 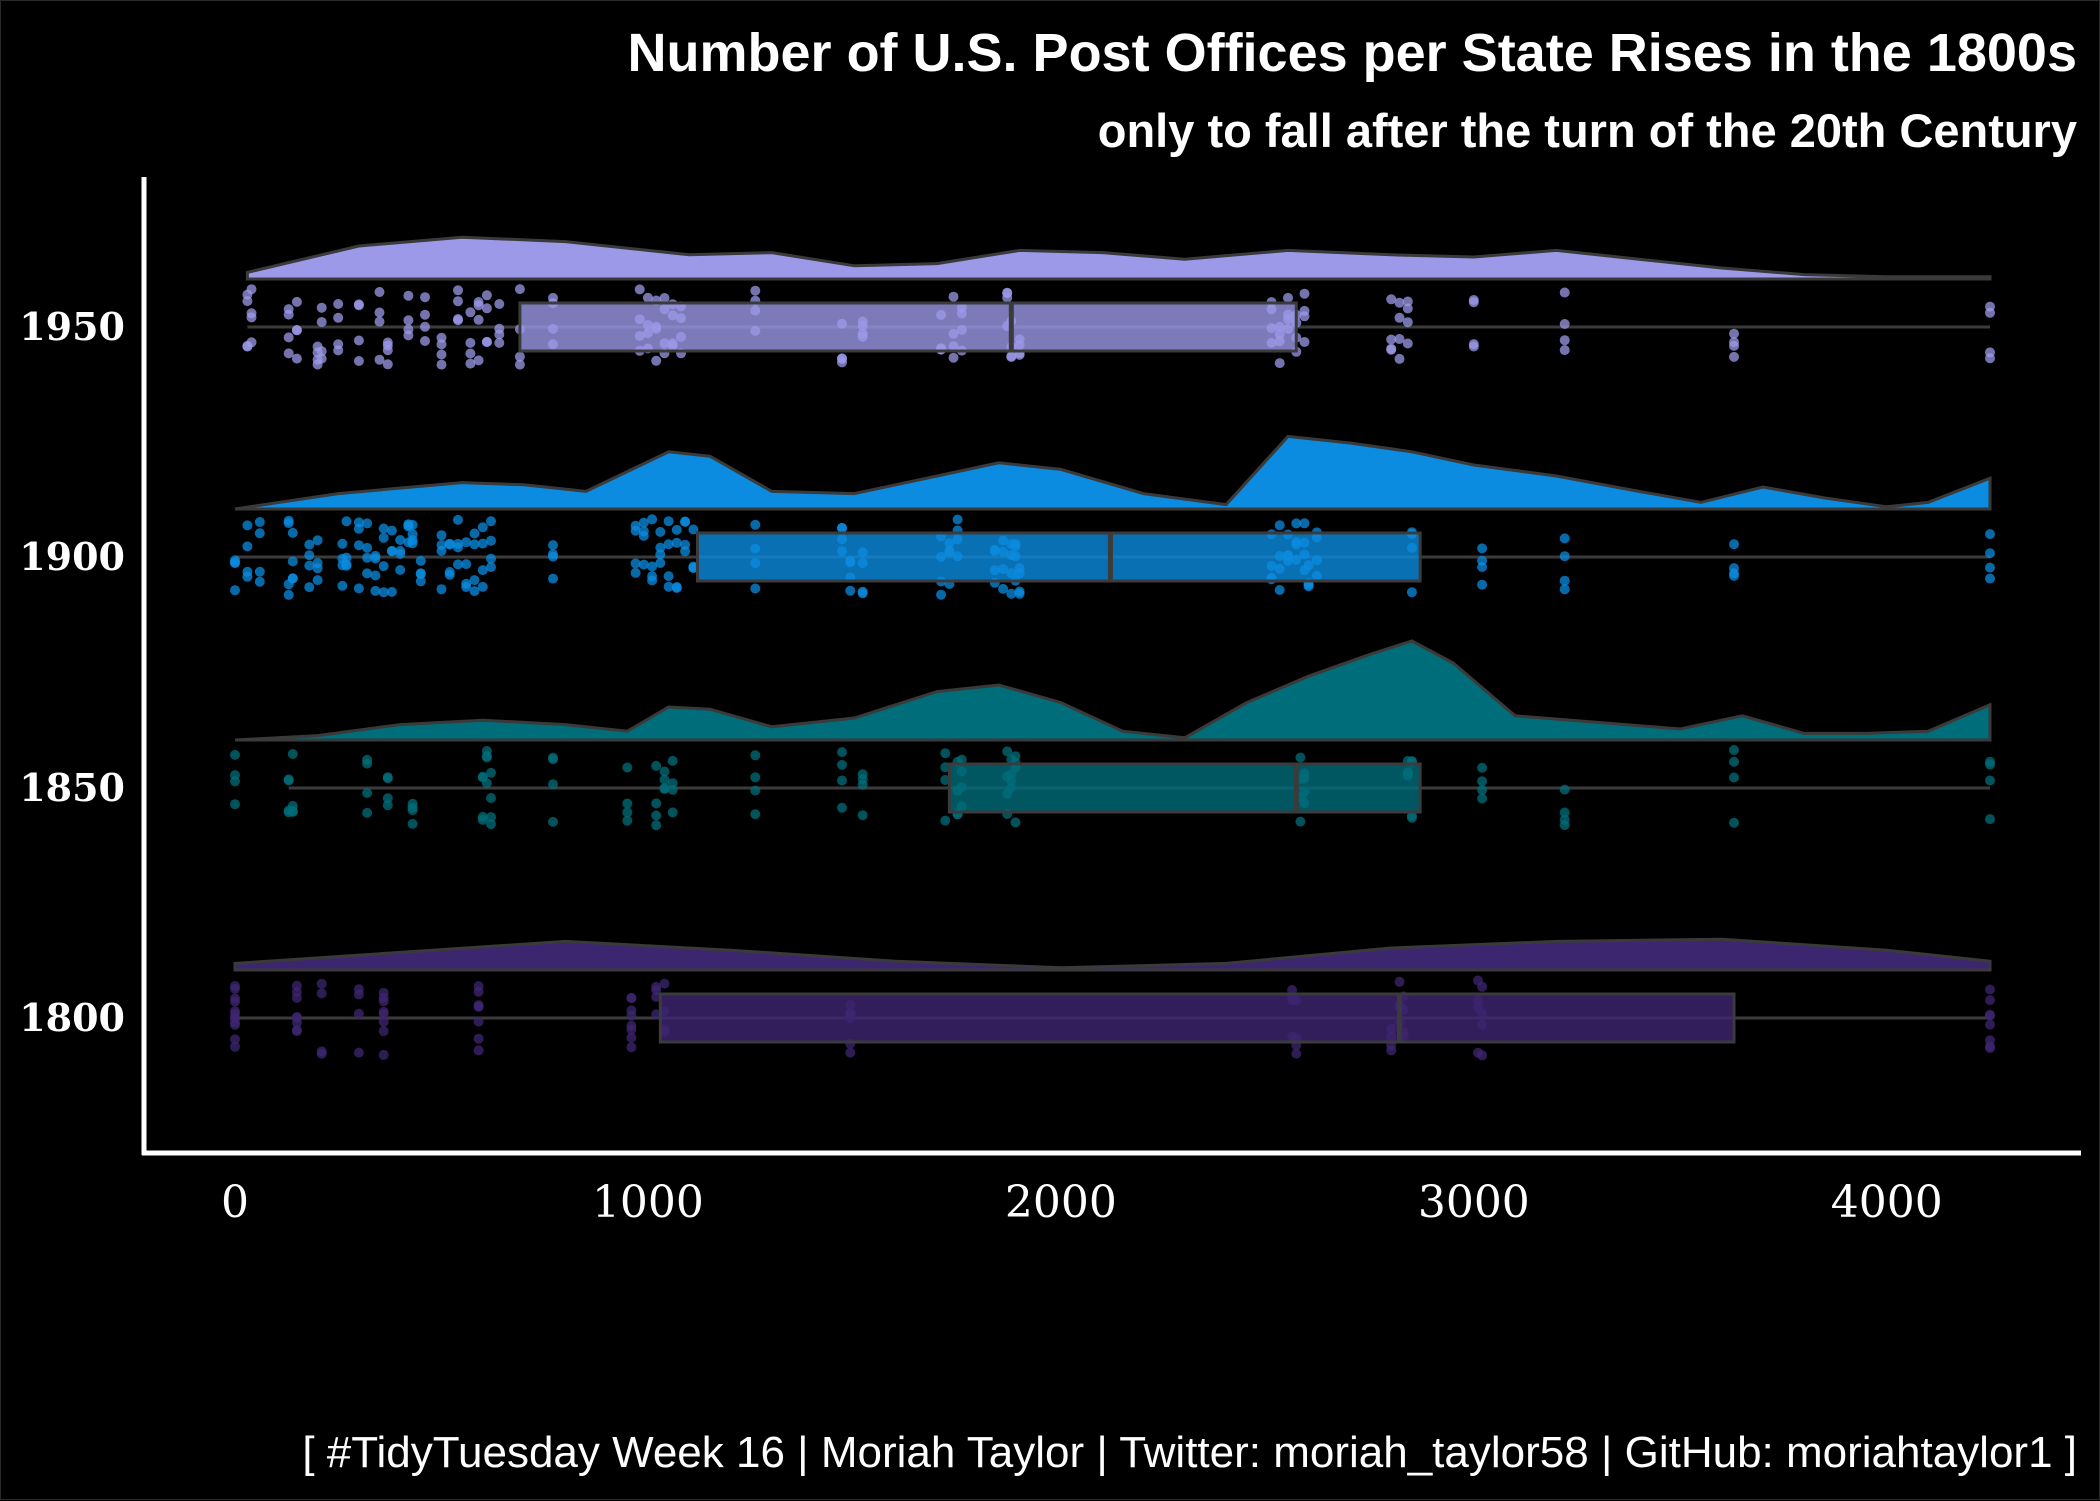 What do you see at coordinates (648, 1202) in the screenshot?
I see `x-tick-label: 1000` at bounding box center [648, 1202].